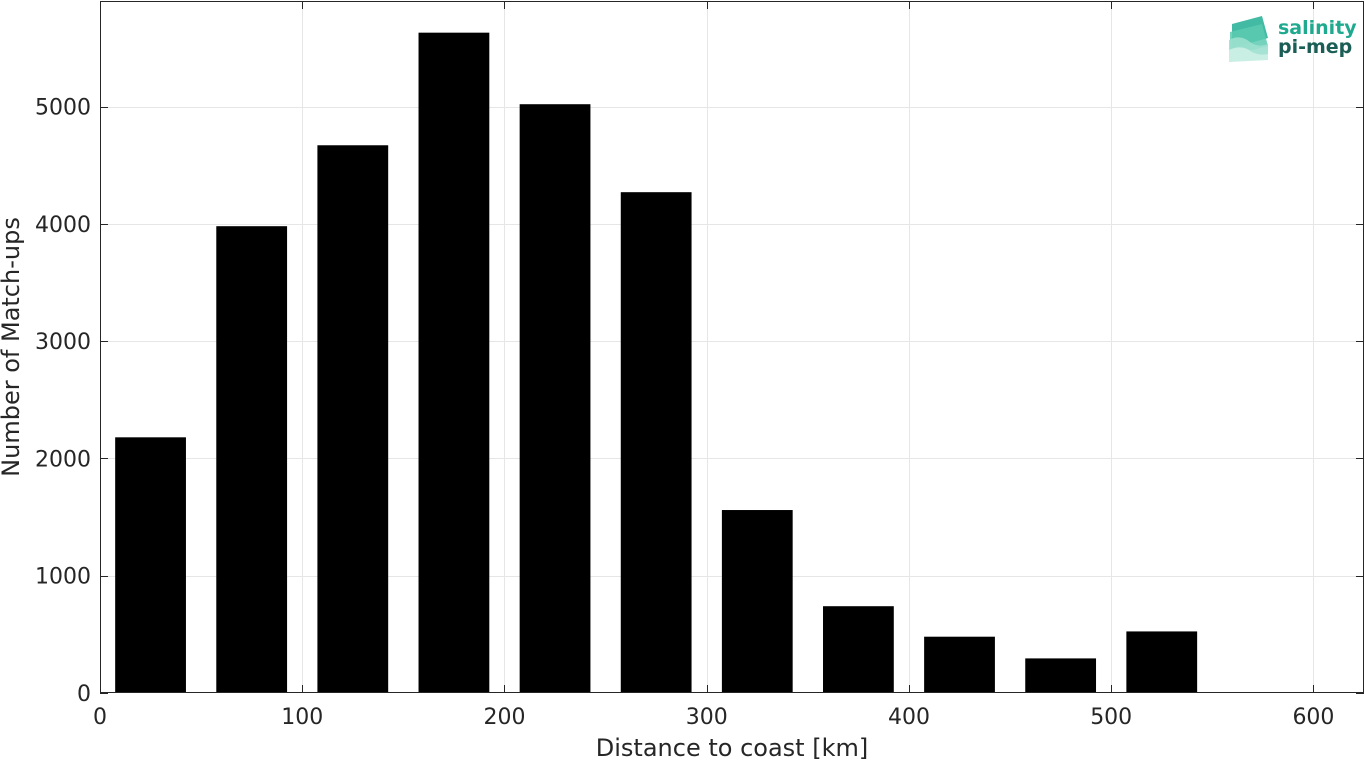 Image resolution: width=1365 pixels, height=761 pixels. I want to click on x-tick-labels: 0 100 200 300 400 500 600, so click(713, 717).